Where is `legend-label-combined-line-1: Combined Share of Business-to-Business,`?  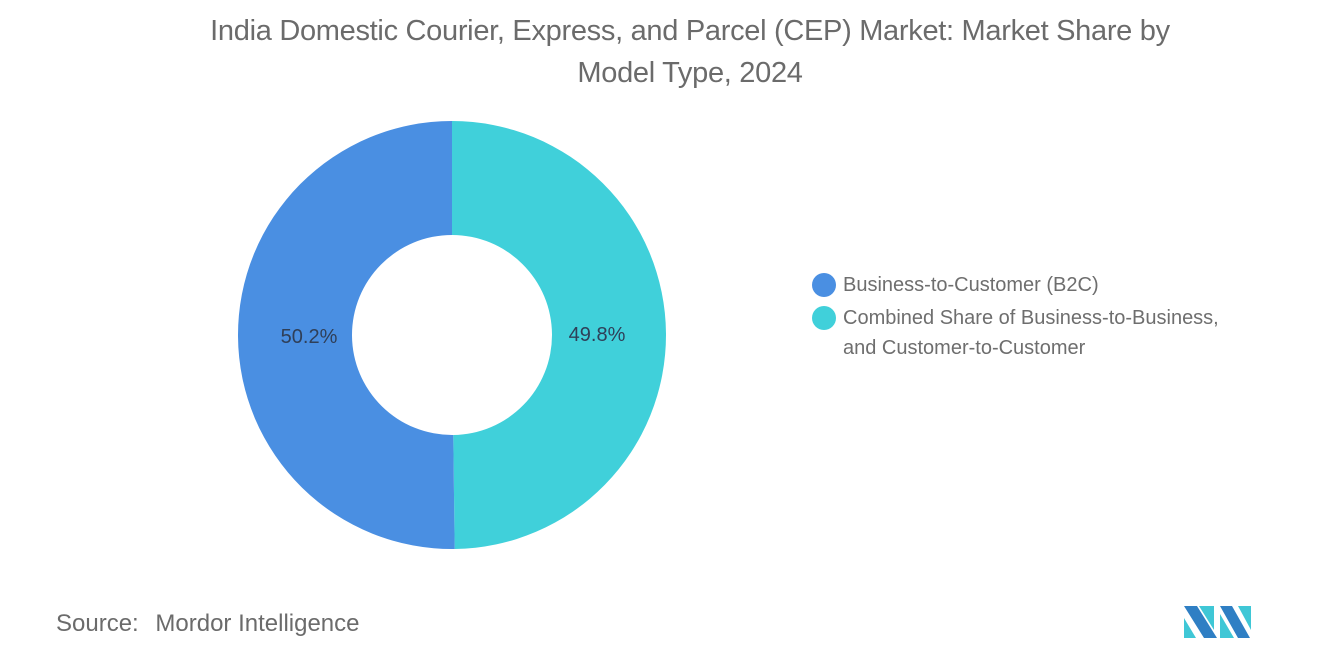 legend-label-combined-line-1: Combined Share of Business-to-Business, is located at coordinates (1031, 318).